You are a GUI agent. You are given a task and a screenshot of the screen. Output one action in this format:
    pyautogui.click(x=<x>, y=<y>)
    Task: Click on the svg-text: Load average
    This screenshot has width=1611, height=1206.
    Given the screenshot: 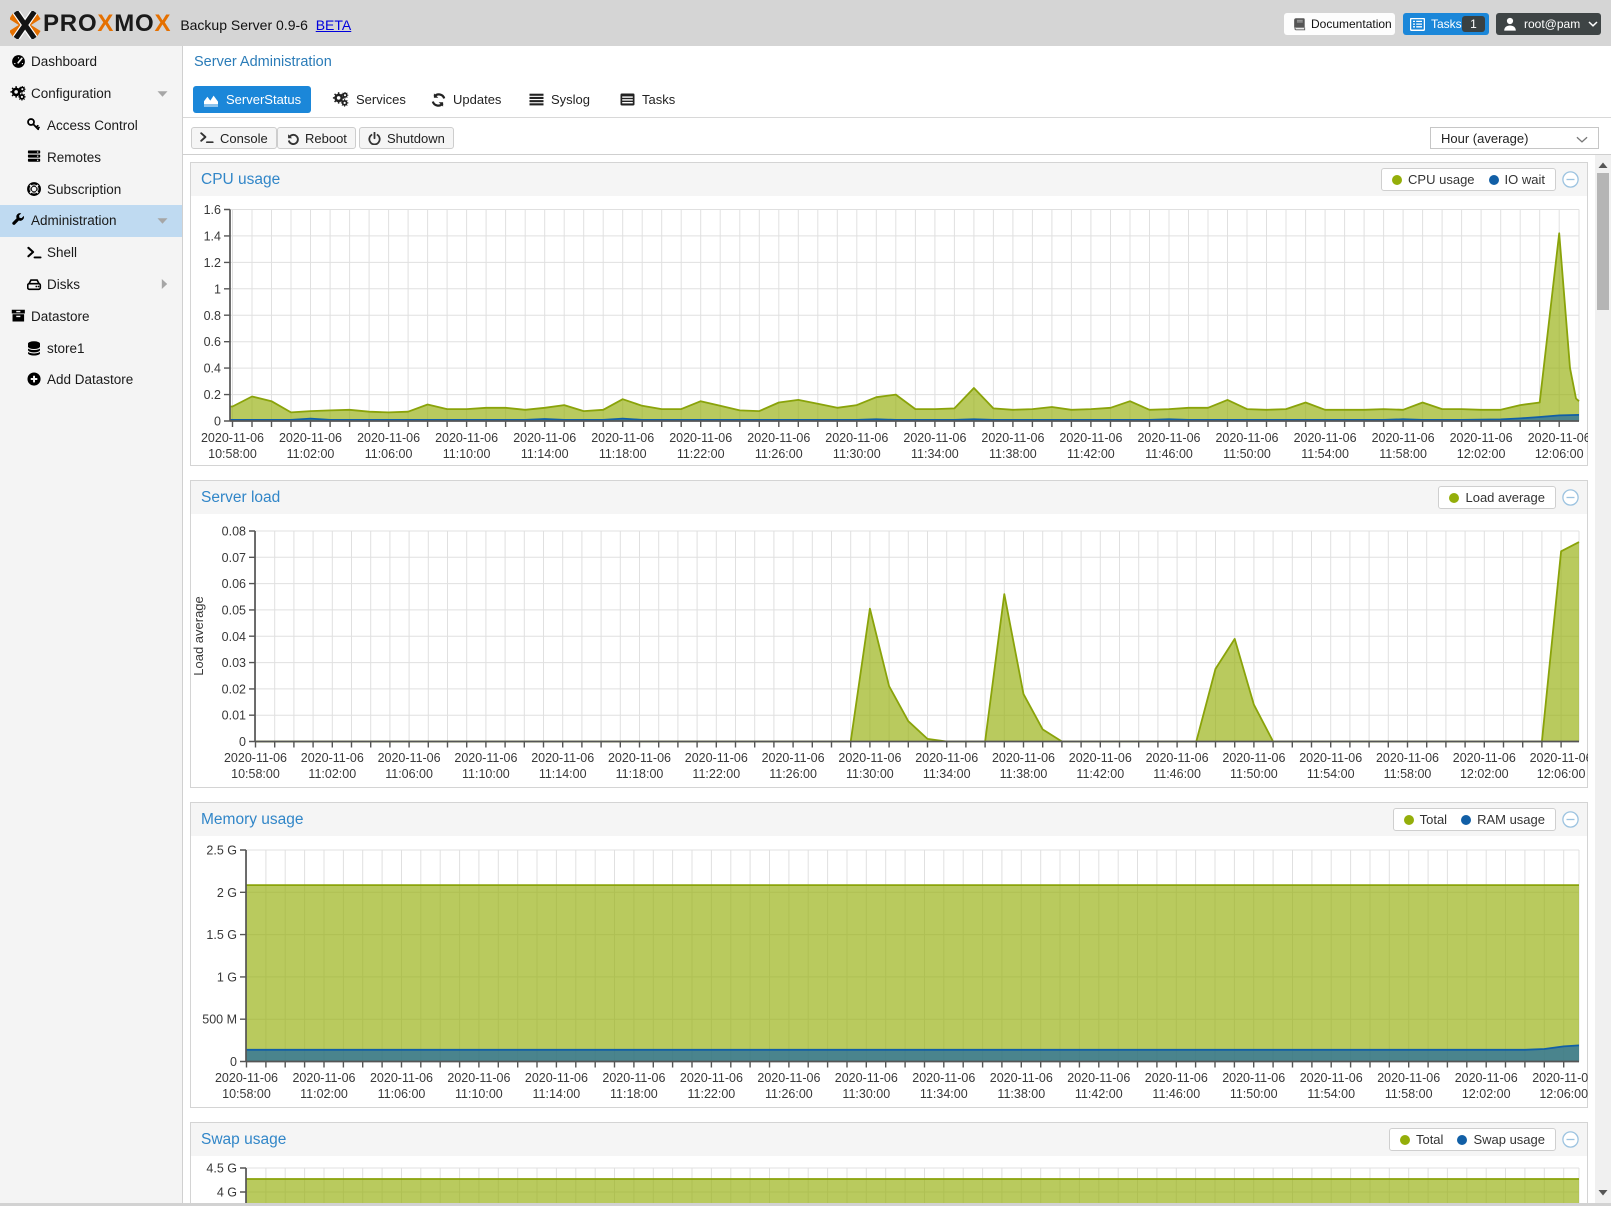 What is the action you would take?
    pyautogui.click(x=198, y=636)
    